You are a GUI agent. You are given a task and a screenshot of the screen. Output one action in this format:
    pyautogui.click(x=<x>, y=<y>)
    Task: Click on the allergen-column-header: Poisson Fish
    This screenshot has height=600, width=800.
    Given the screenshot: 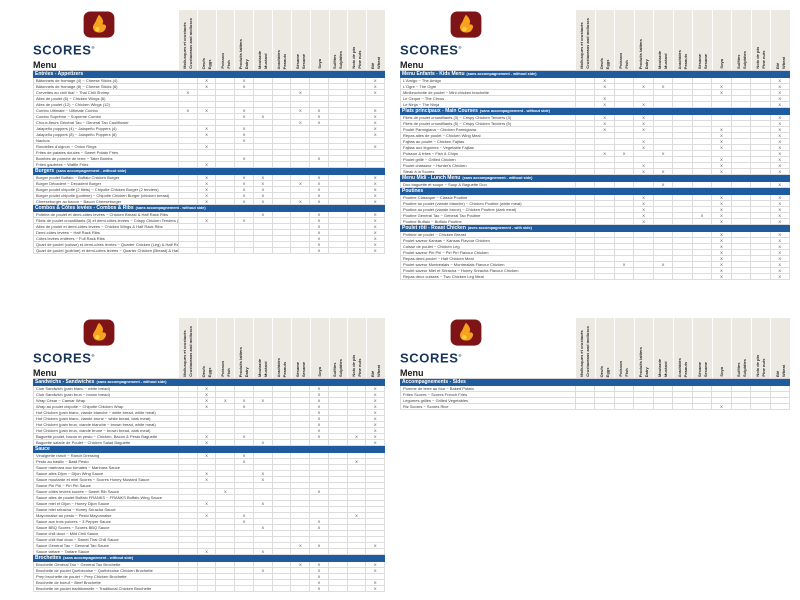 What is the action you would take?
    pyautogui.click(x=624, y=348)
    